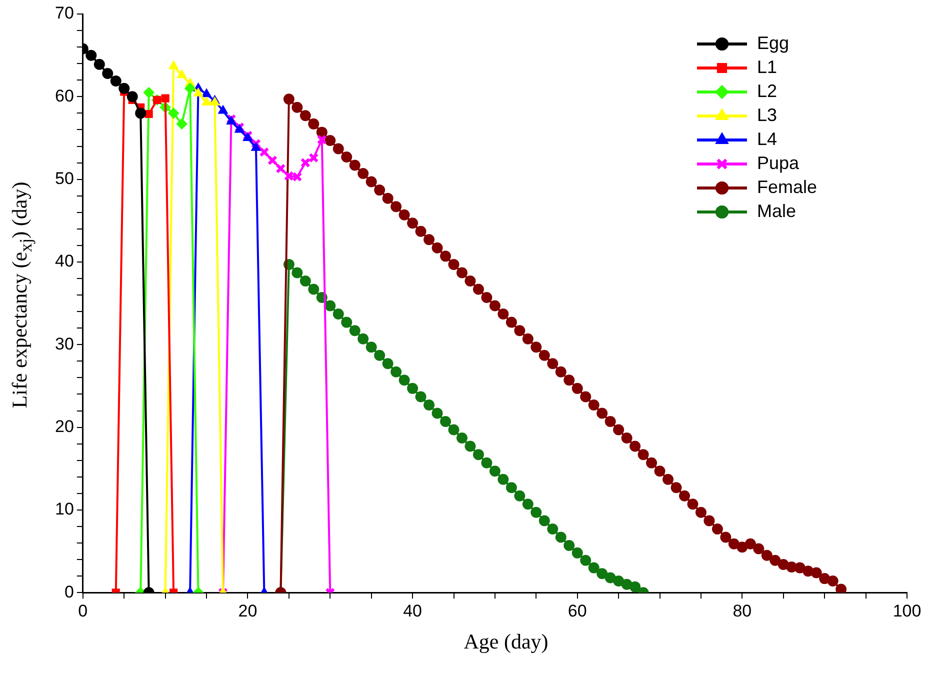 This screenshot has height=673, width=925. Describe the element at coordinates (506, 642) in the screenshot. I see `x-axis-title: Age (day)` at that location.